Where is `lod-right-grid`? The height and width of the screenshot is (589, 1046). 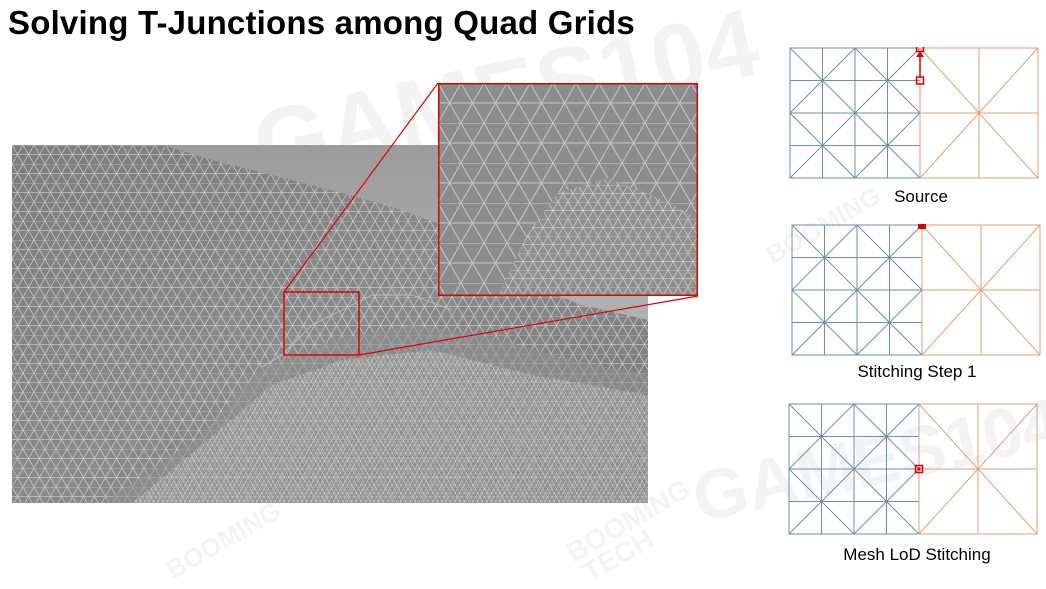
lod-right-grid is located at coordinates (978, 469).